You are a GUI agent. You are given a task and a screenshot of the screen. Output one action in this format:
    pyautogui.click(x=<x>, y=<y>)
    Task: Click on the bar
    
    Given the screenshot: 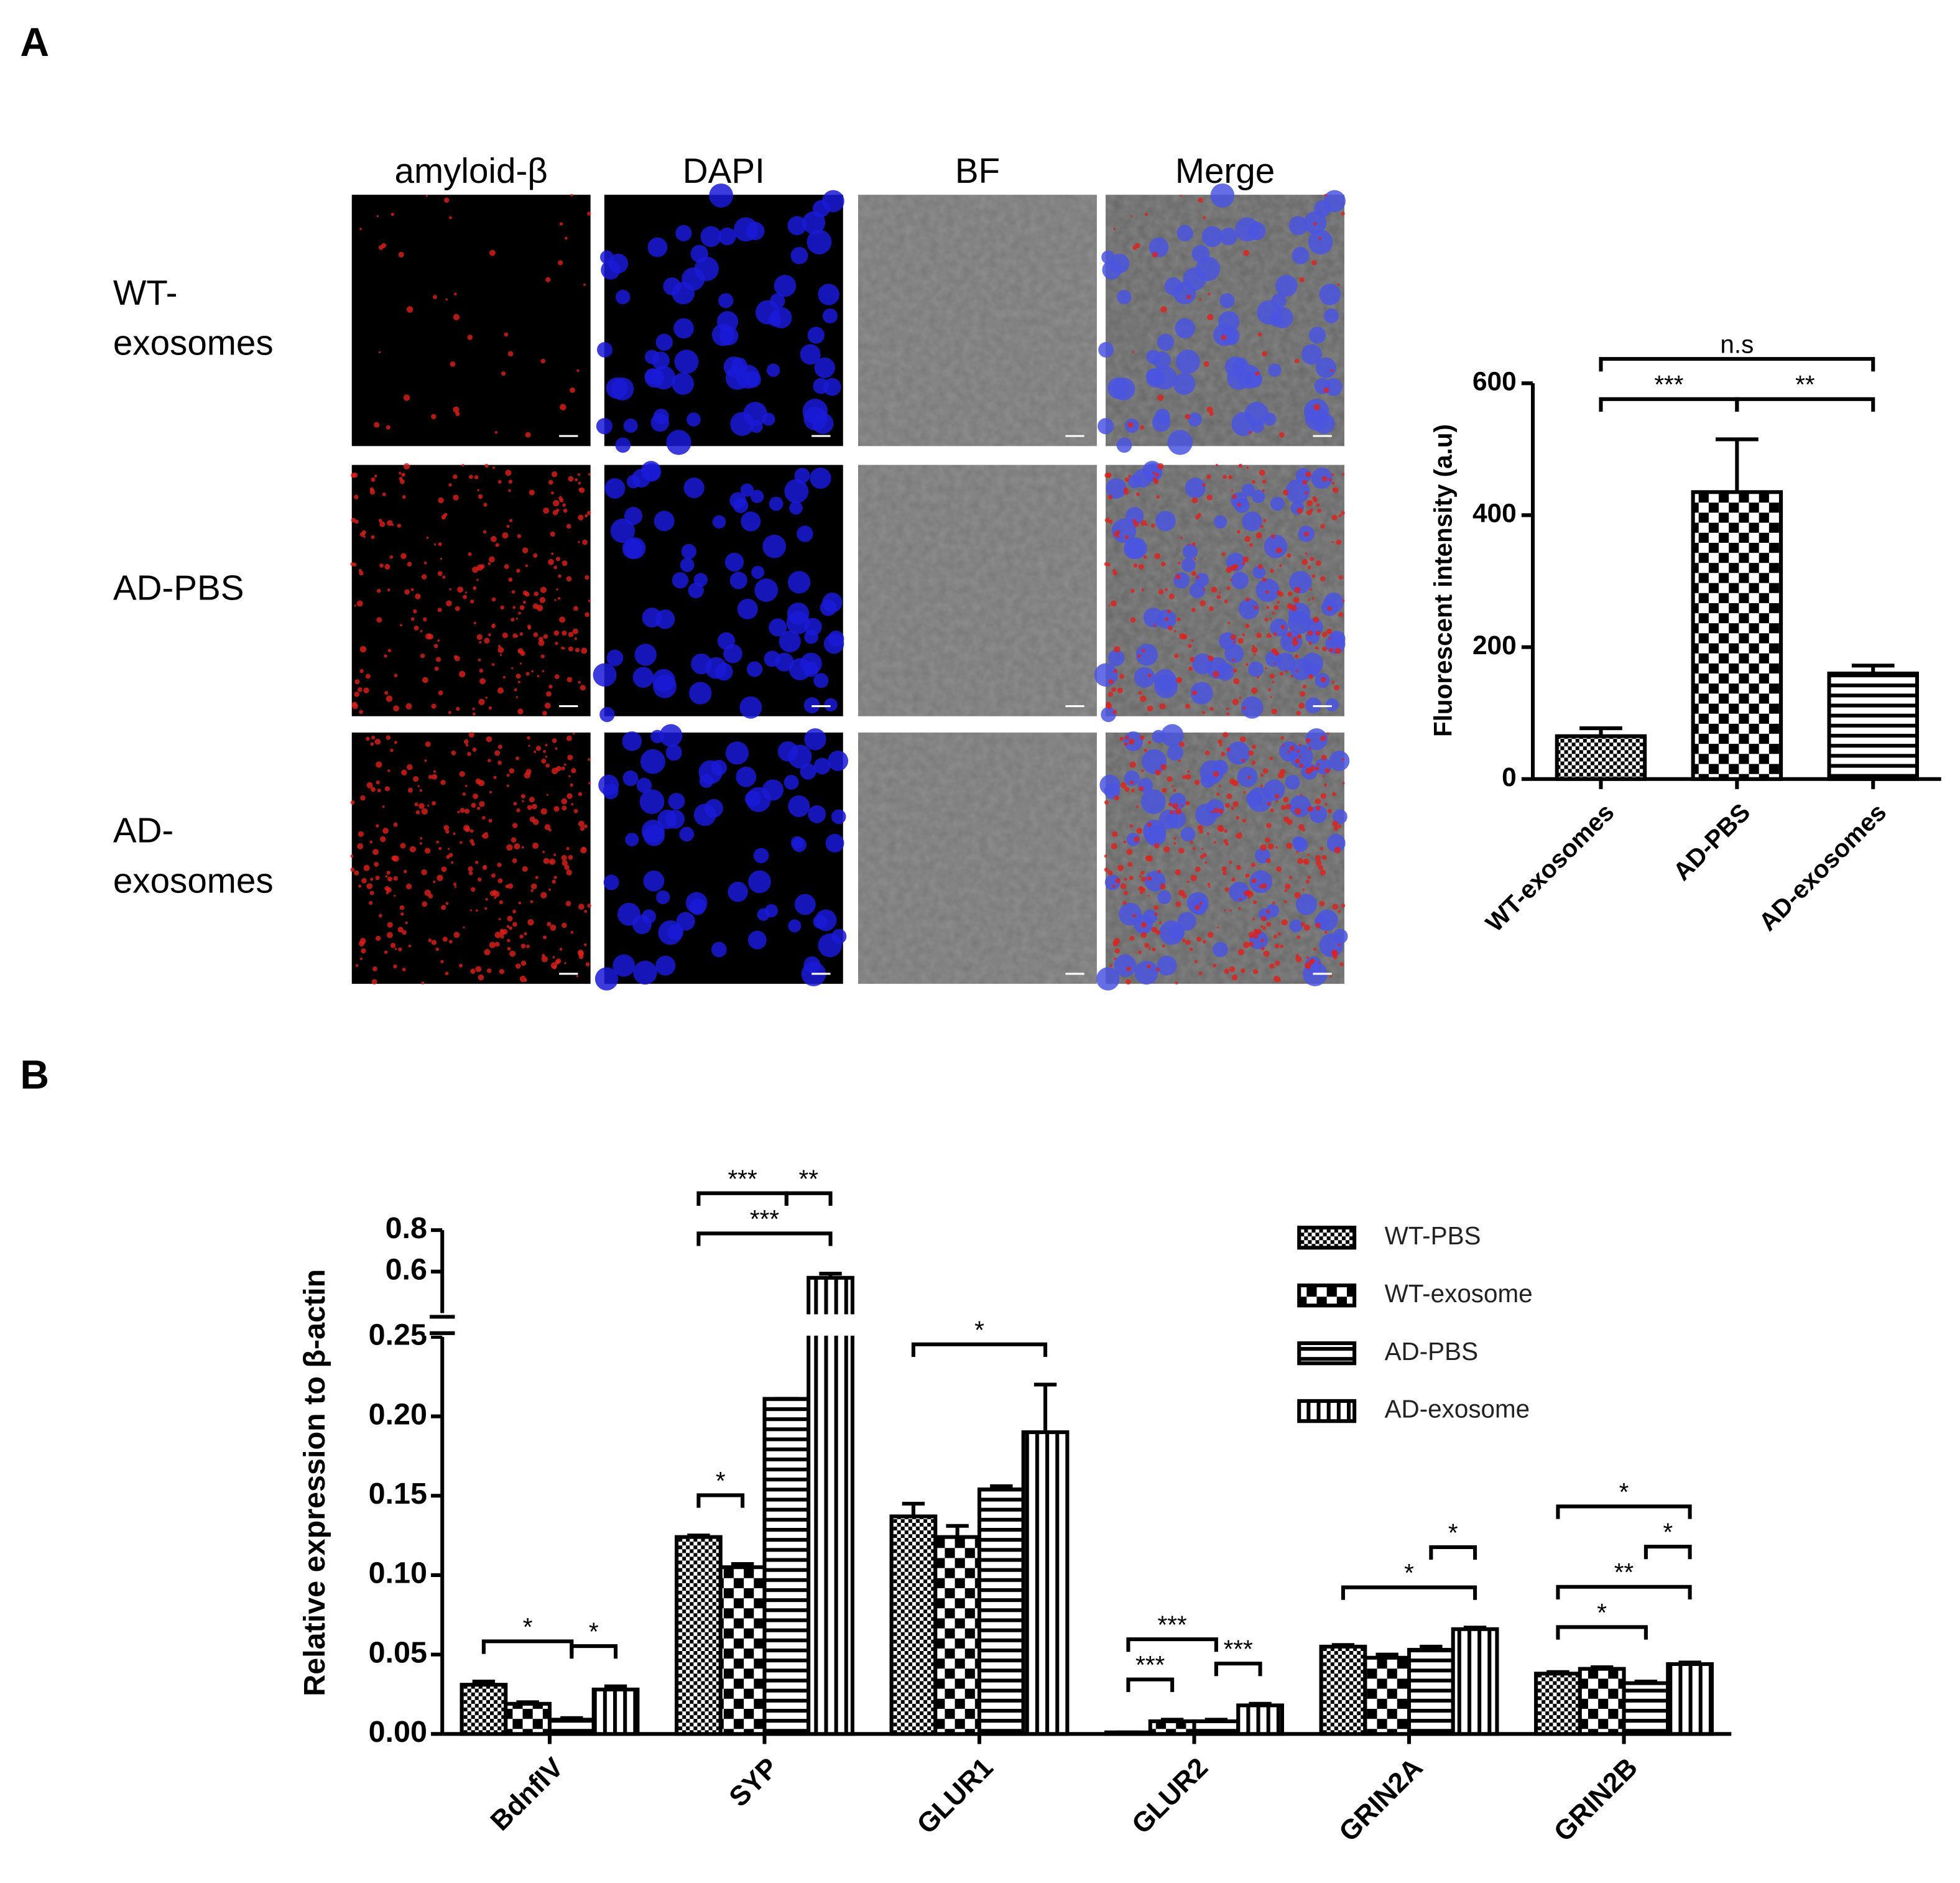 What is the action you would take?
    pyautogui.click(x=1431, y=1691)
    